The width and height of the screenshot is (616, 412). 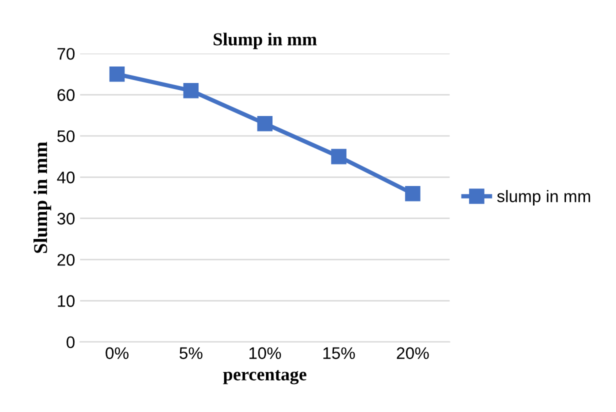 I want to click on x-tick-label: 0%, so click(x=117, y=353).